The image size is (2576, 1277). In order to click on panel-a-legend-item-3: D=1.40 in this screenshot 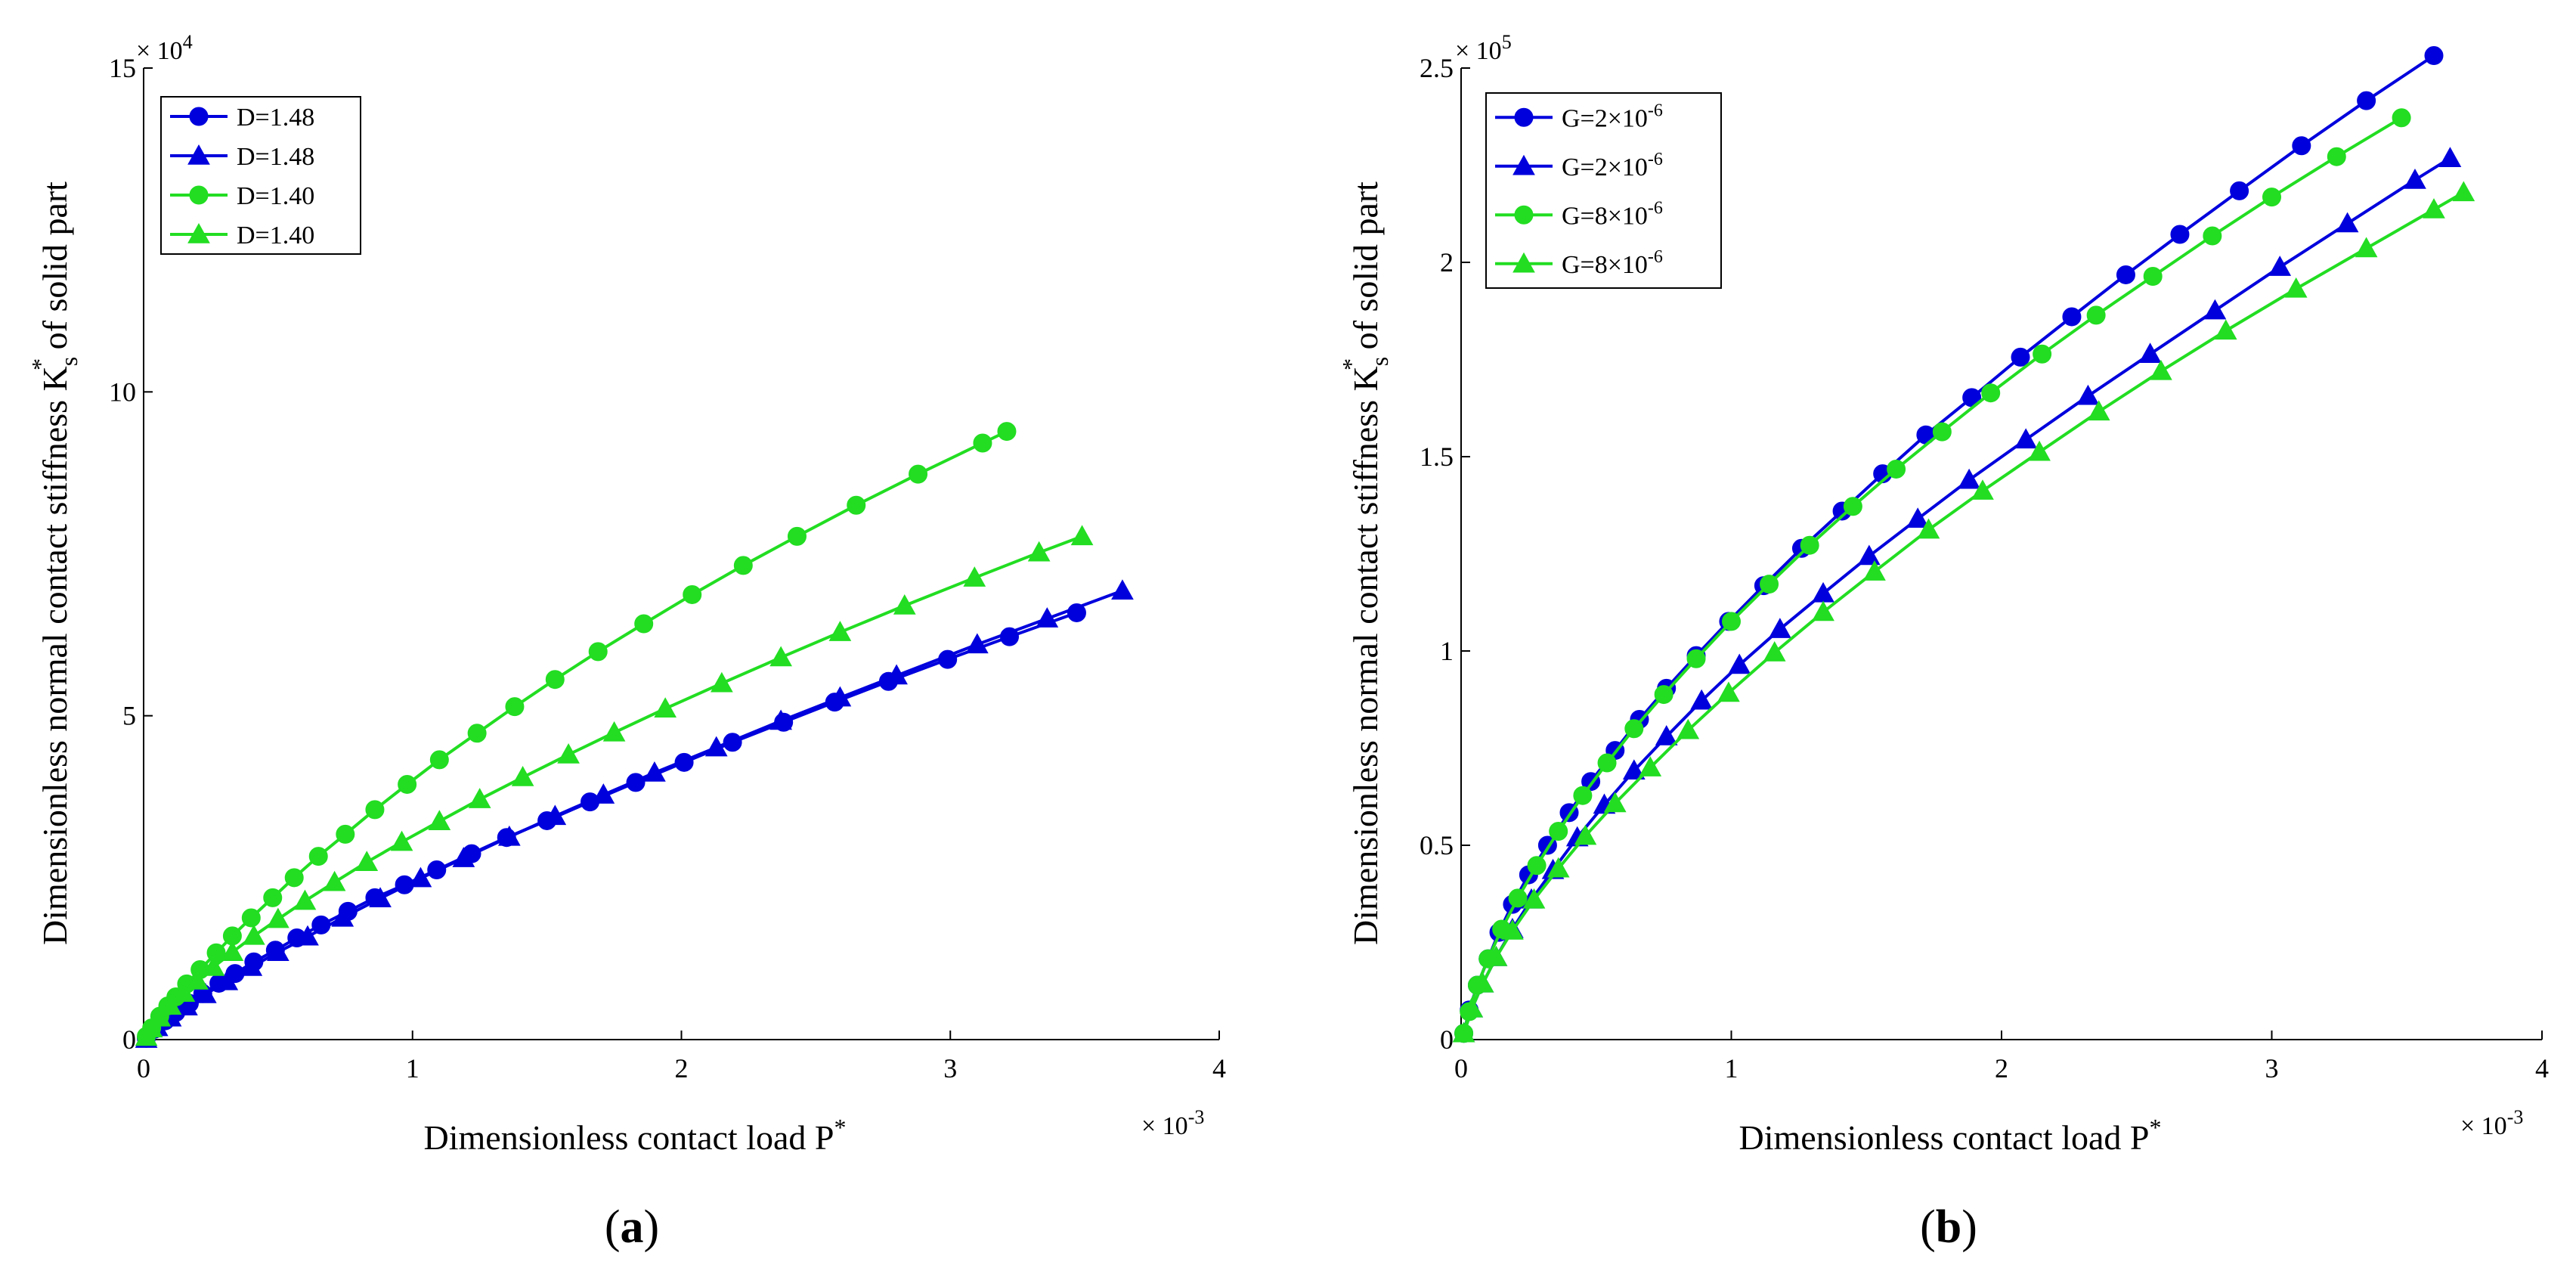, I will do `click(242, 236)`.